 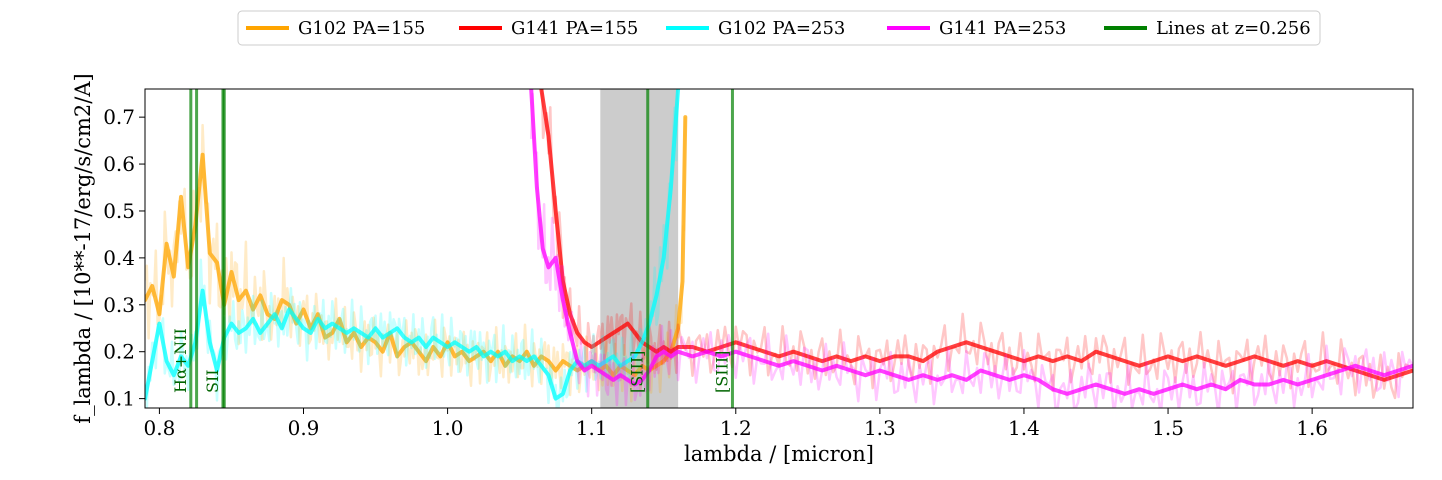 I want to click on x-tick-label-6: 1.4, so click(x=1024, y=428).